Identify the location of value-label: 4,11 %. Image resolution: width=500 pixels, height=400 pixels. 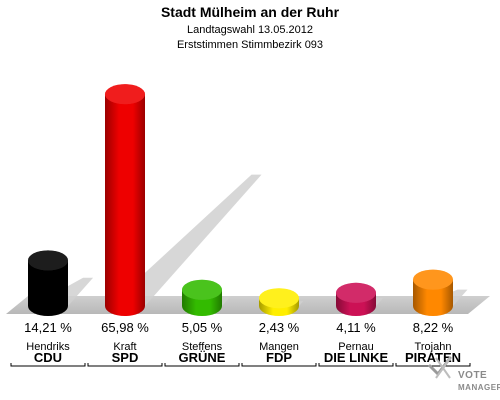
(356, 327).